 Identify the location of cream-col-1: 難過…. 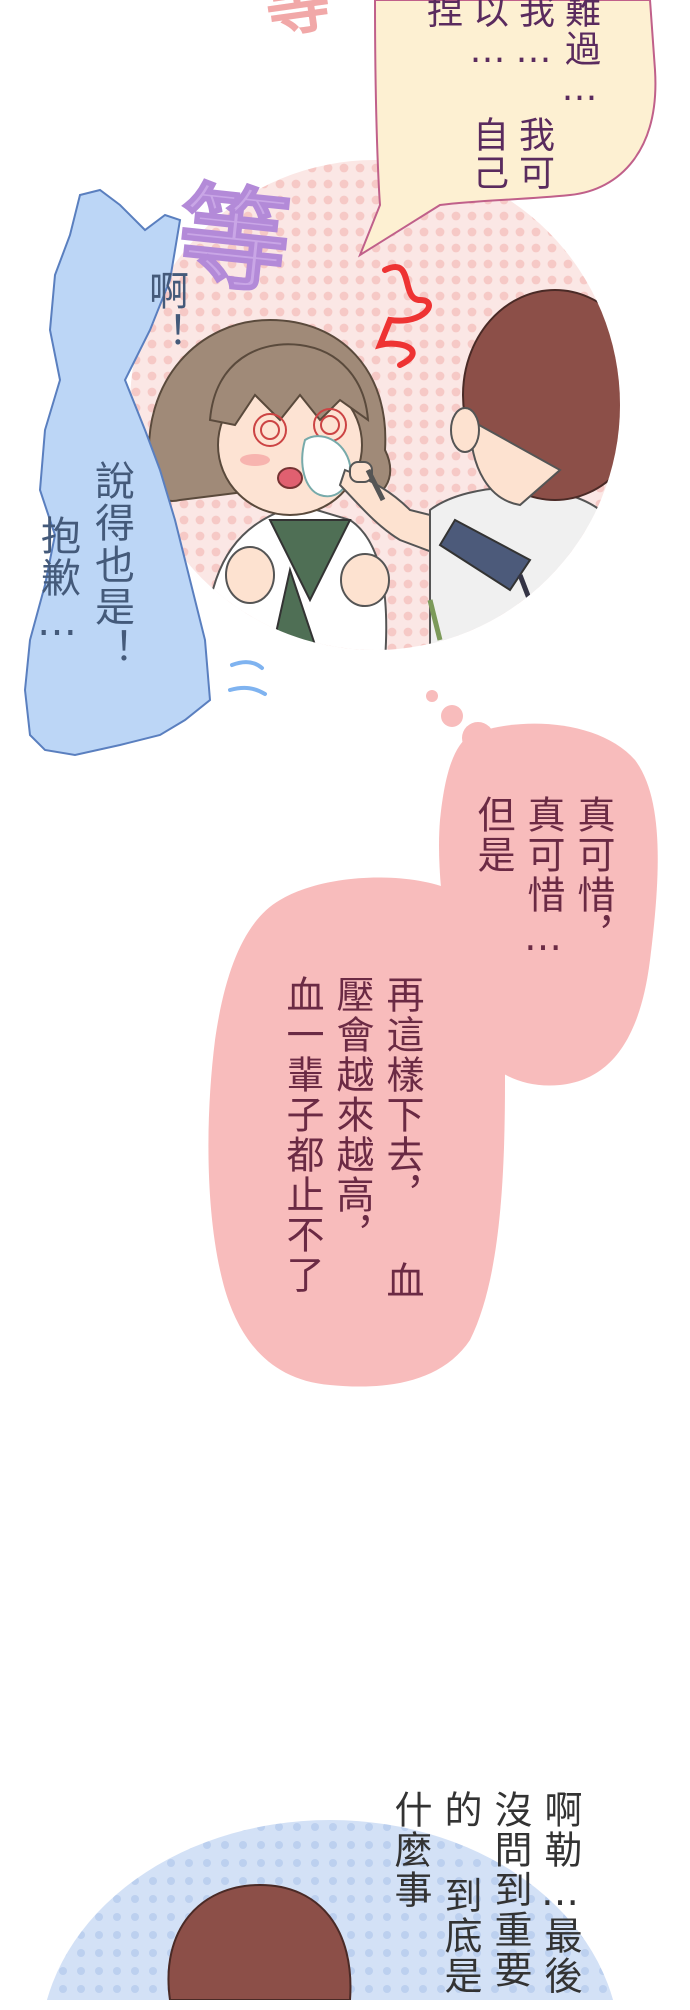
(579, 55).